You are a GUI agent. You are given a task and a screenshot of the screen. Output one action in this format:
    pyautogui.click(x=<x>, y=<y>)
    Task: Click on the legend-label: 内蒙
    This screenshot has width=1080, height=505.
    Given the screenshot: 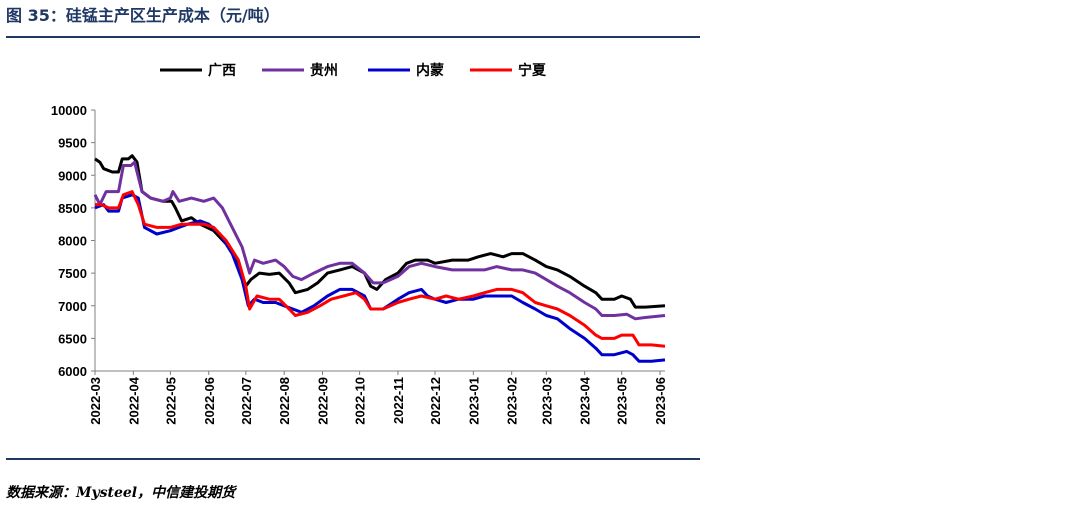 What is the action you would take?
    pyautogui.click(x=430, y=70)
    